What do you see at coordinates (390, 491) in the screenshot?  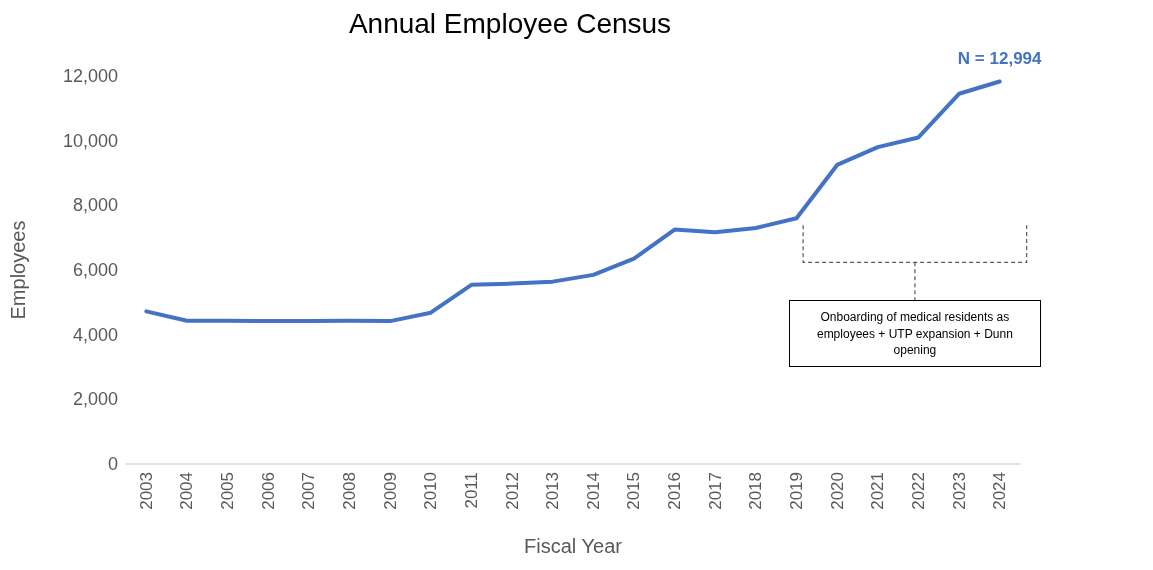 I see `x-tick-label: 2009` at bounding box center [390, 491].